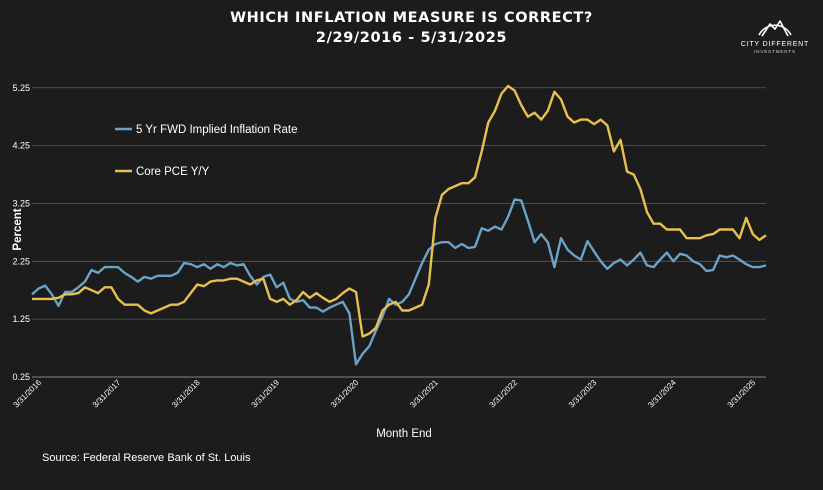 This screenshot has width=823, height=490. Describe the element at coordinates (404, 434) in the screenshot. I see `x-axis-title: Month End` at that location.